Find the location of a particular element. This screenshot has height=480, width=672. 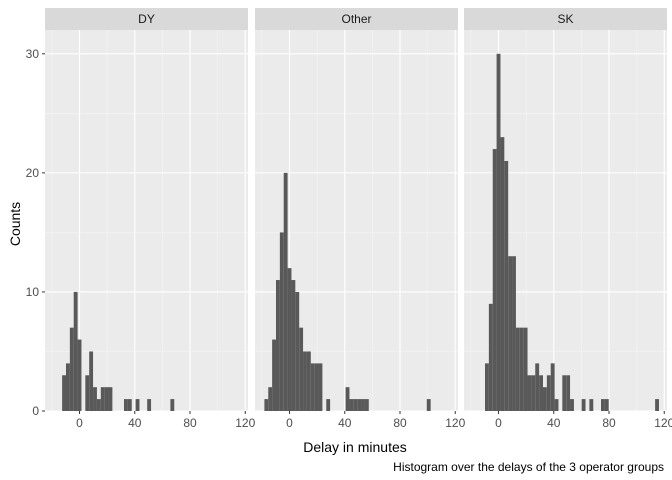

y-tick-label: 10 is located at coordinates (33, 292).